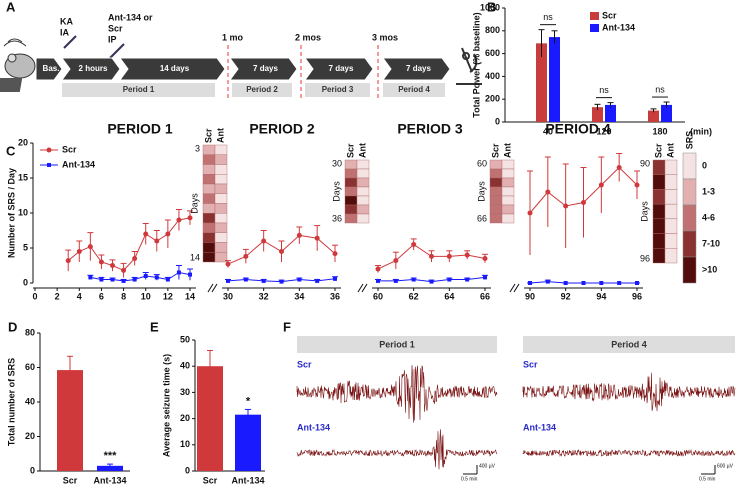 The image size is (737, 497). Describe the element at coordinates (287, 326) in the screenshot. I see `panel-label: F` at that location.